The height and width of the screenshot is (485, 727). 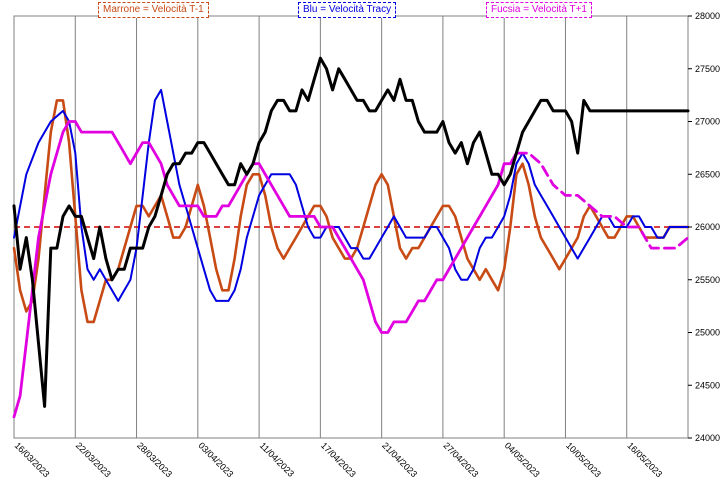 I want to click on x-tick-label: 17/04/2023, so click(x=338, y=459).